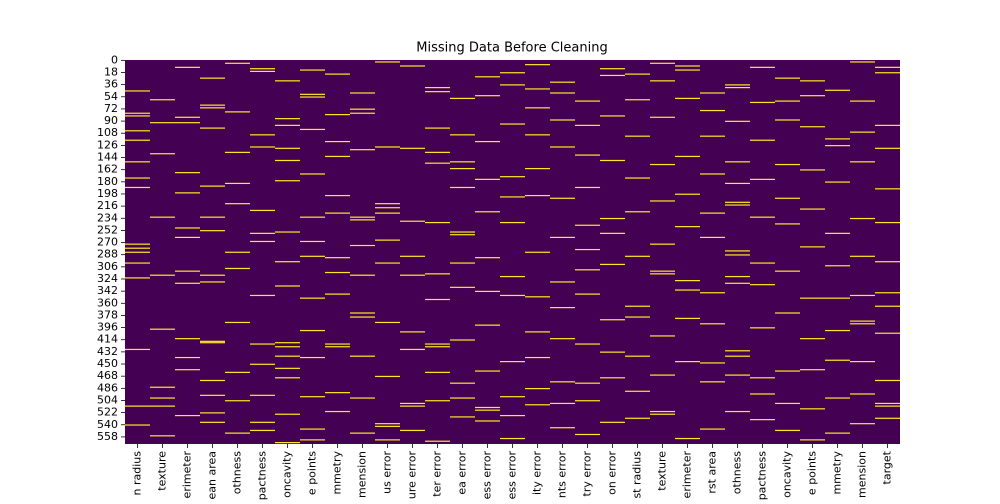 The height and width of the screenshot is (504, 1000). Describe the element at coordinates (107, 144) in the screenshot. I see `y-tick-label: 126` at that location.